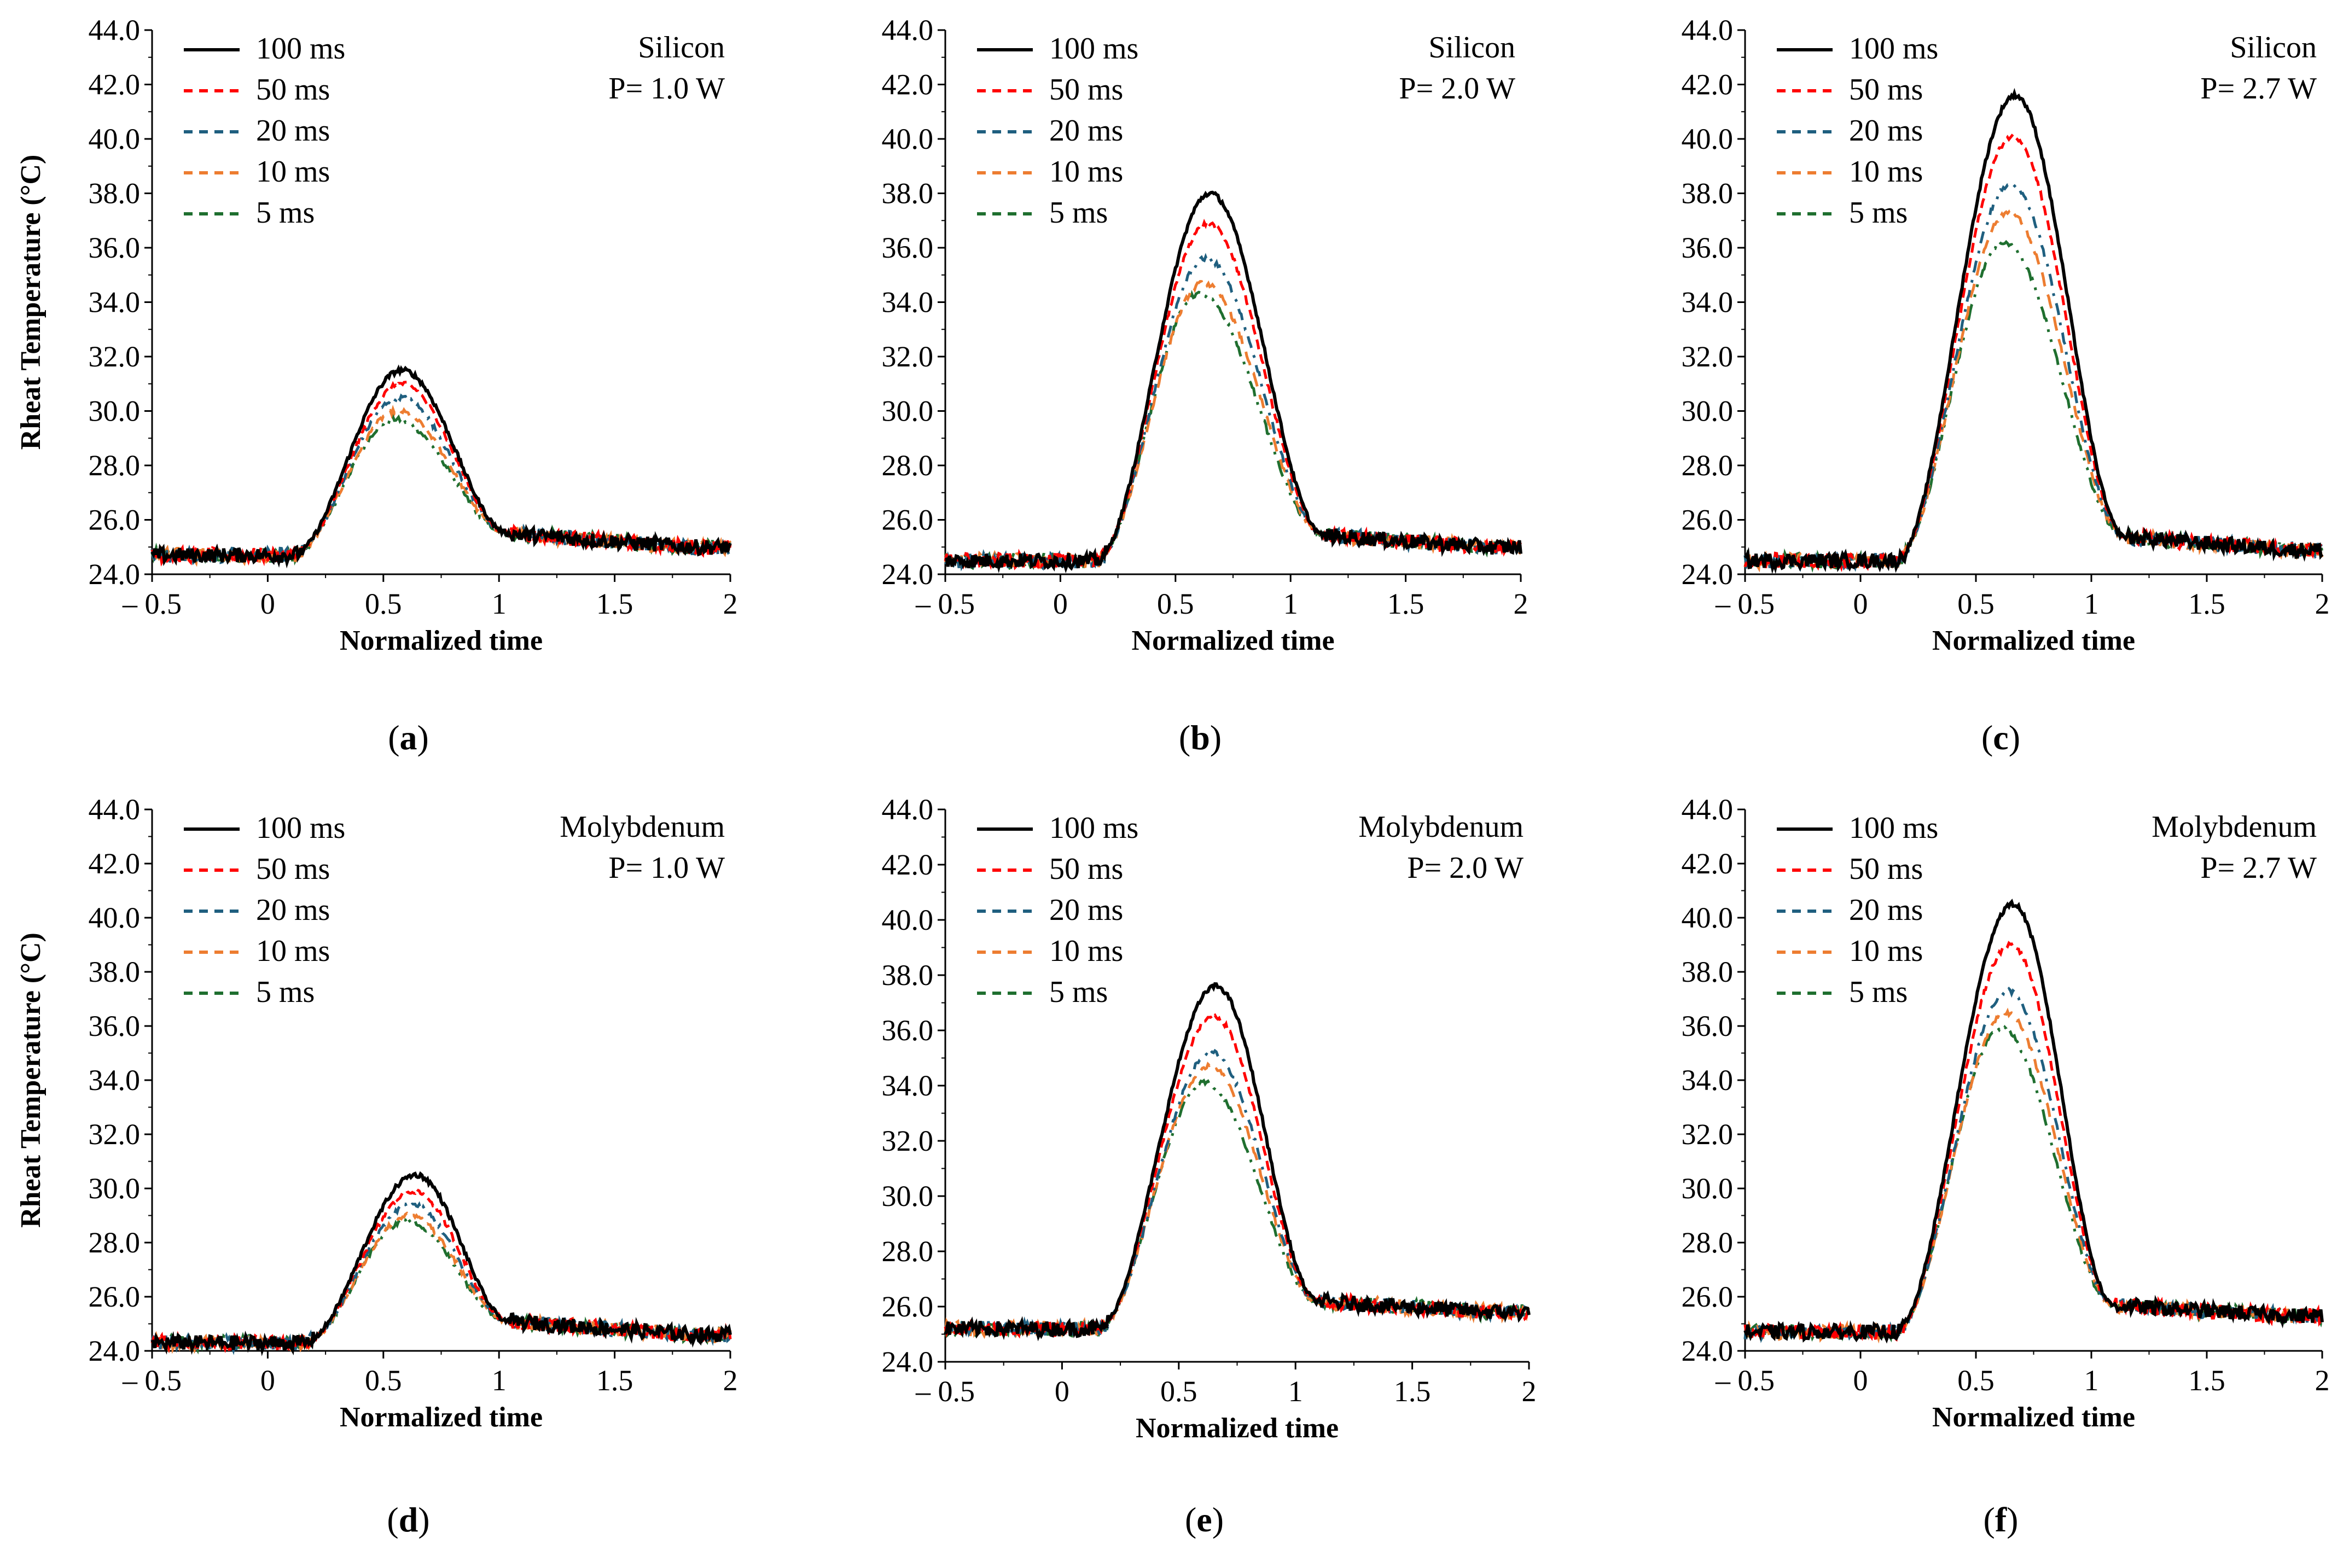 This screenshot has width=2349, height=1568. I want to click on power-label: P= 2.0 W, so click(1457, 89).